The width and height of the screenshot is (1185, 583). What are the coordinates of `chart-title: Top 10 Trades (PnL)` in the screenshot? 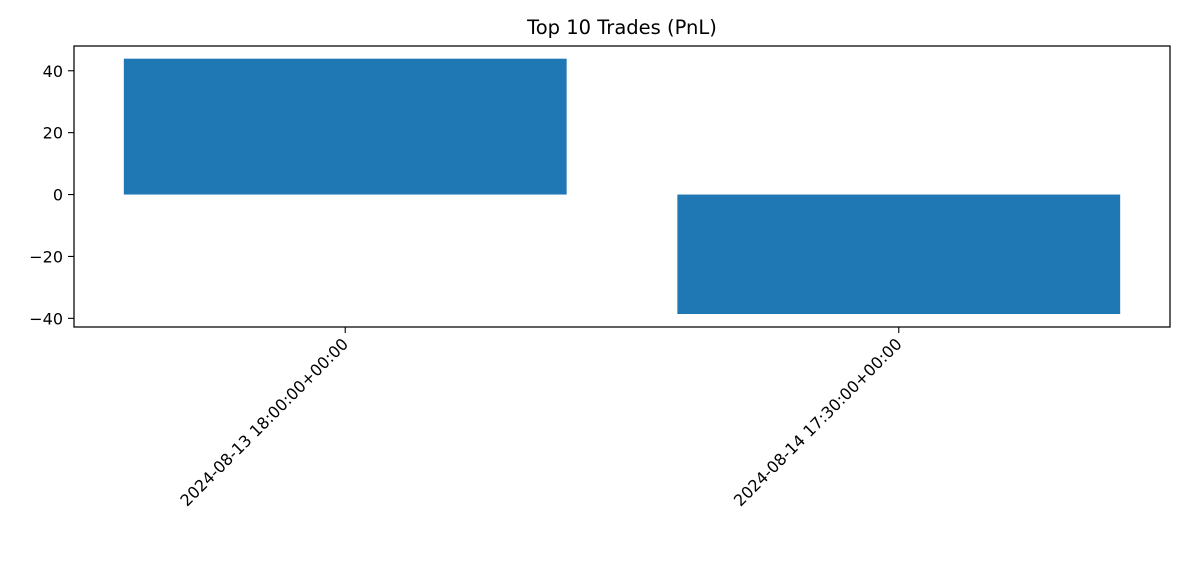 It's located at (621, 27).